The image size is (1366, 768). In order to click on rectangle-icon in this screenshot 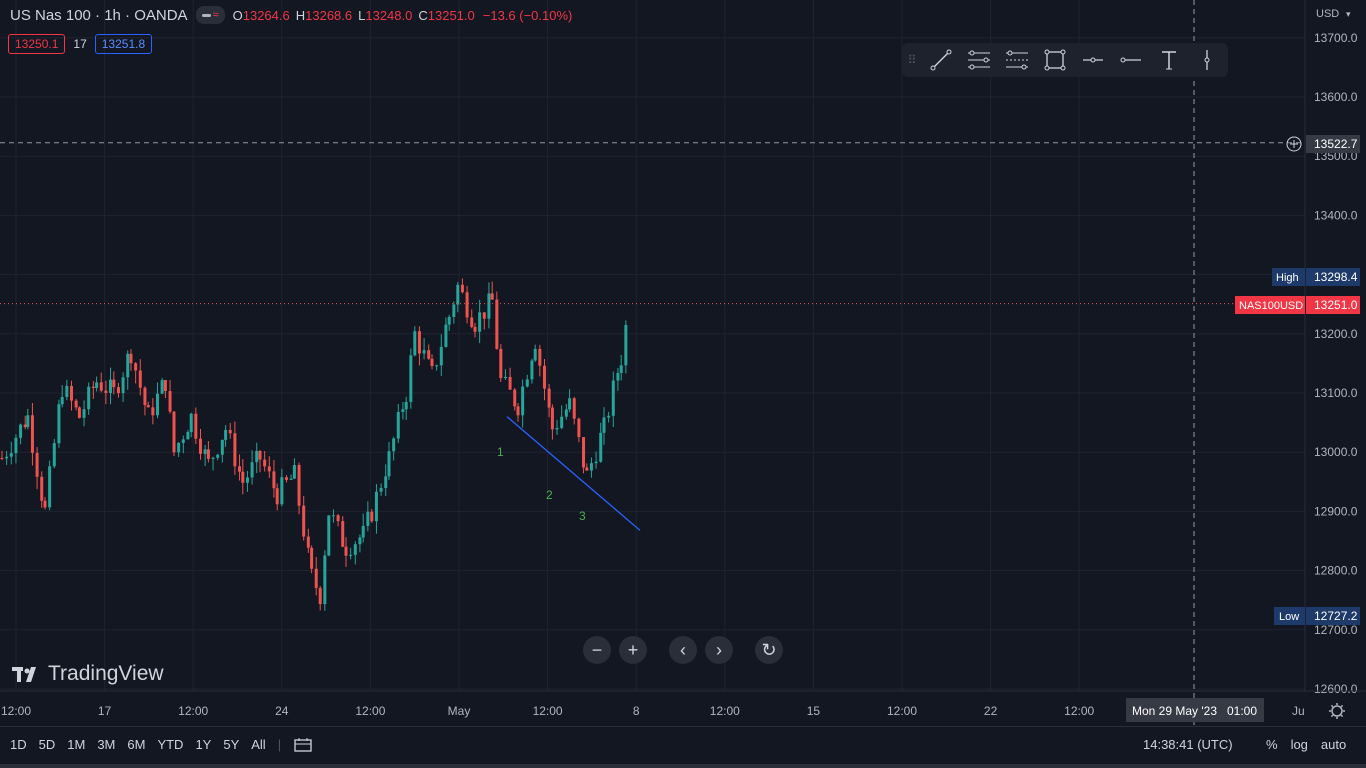, I will do `click(1055, 60)`.